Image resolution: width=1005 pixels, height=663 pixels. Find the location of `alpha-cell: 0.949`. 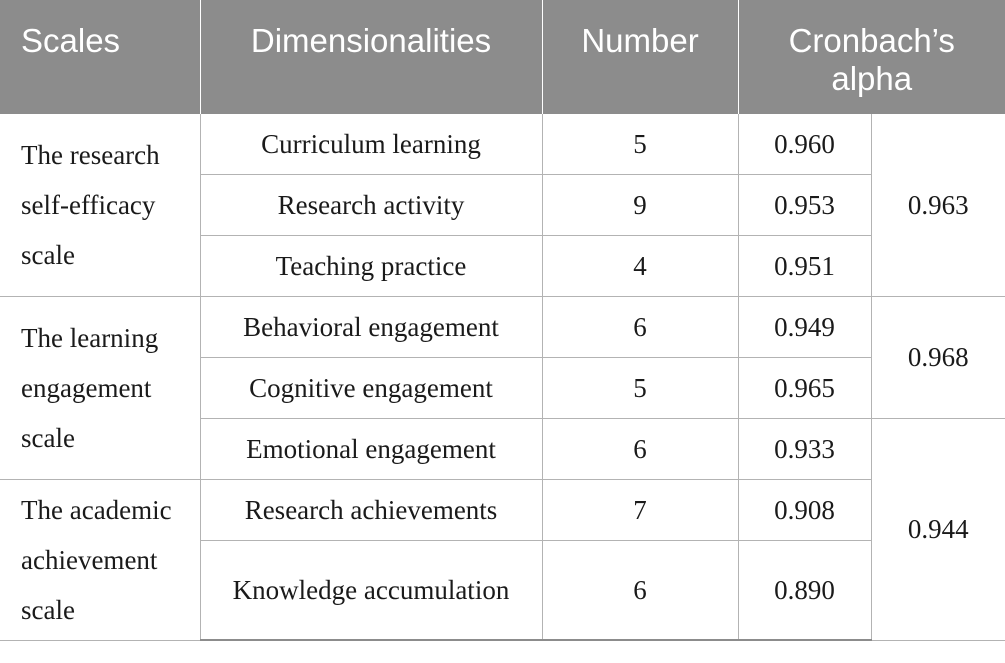

alpha-cell: 0.949 is located at coordinates (804, 327).